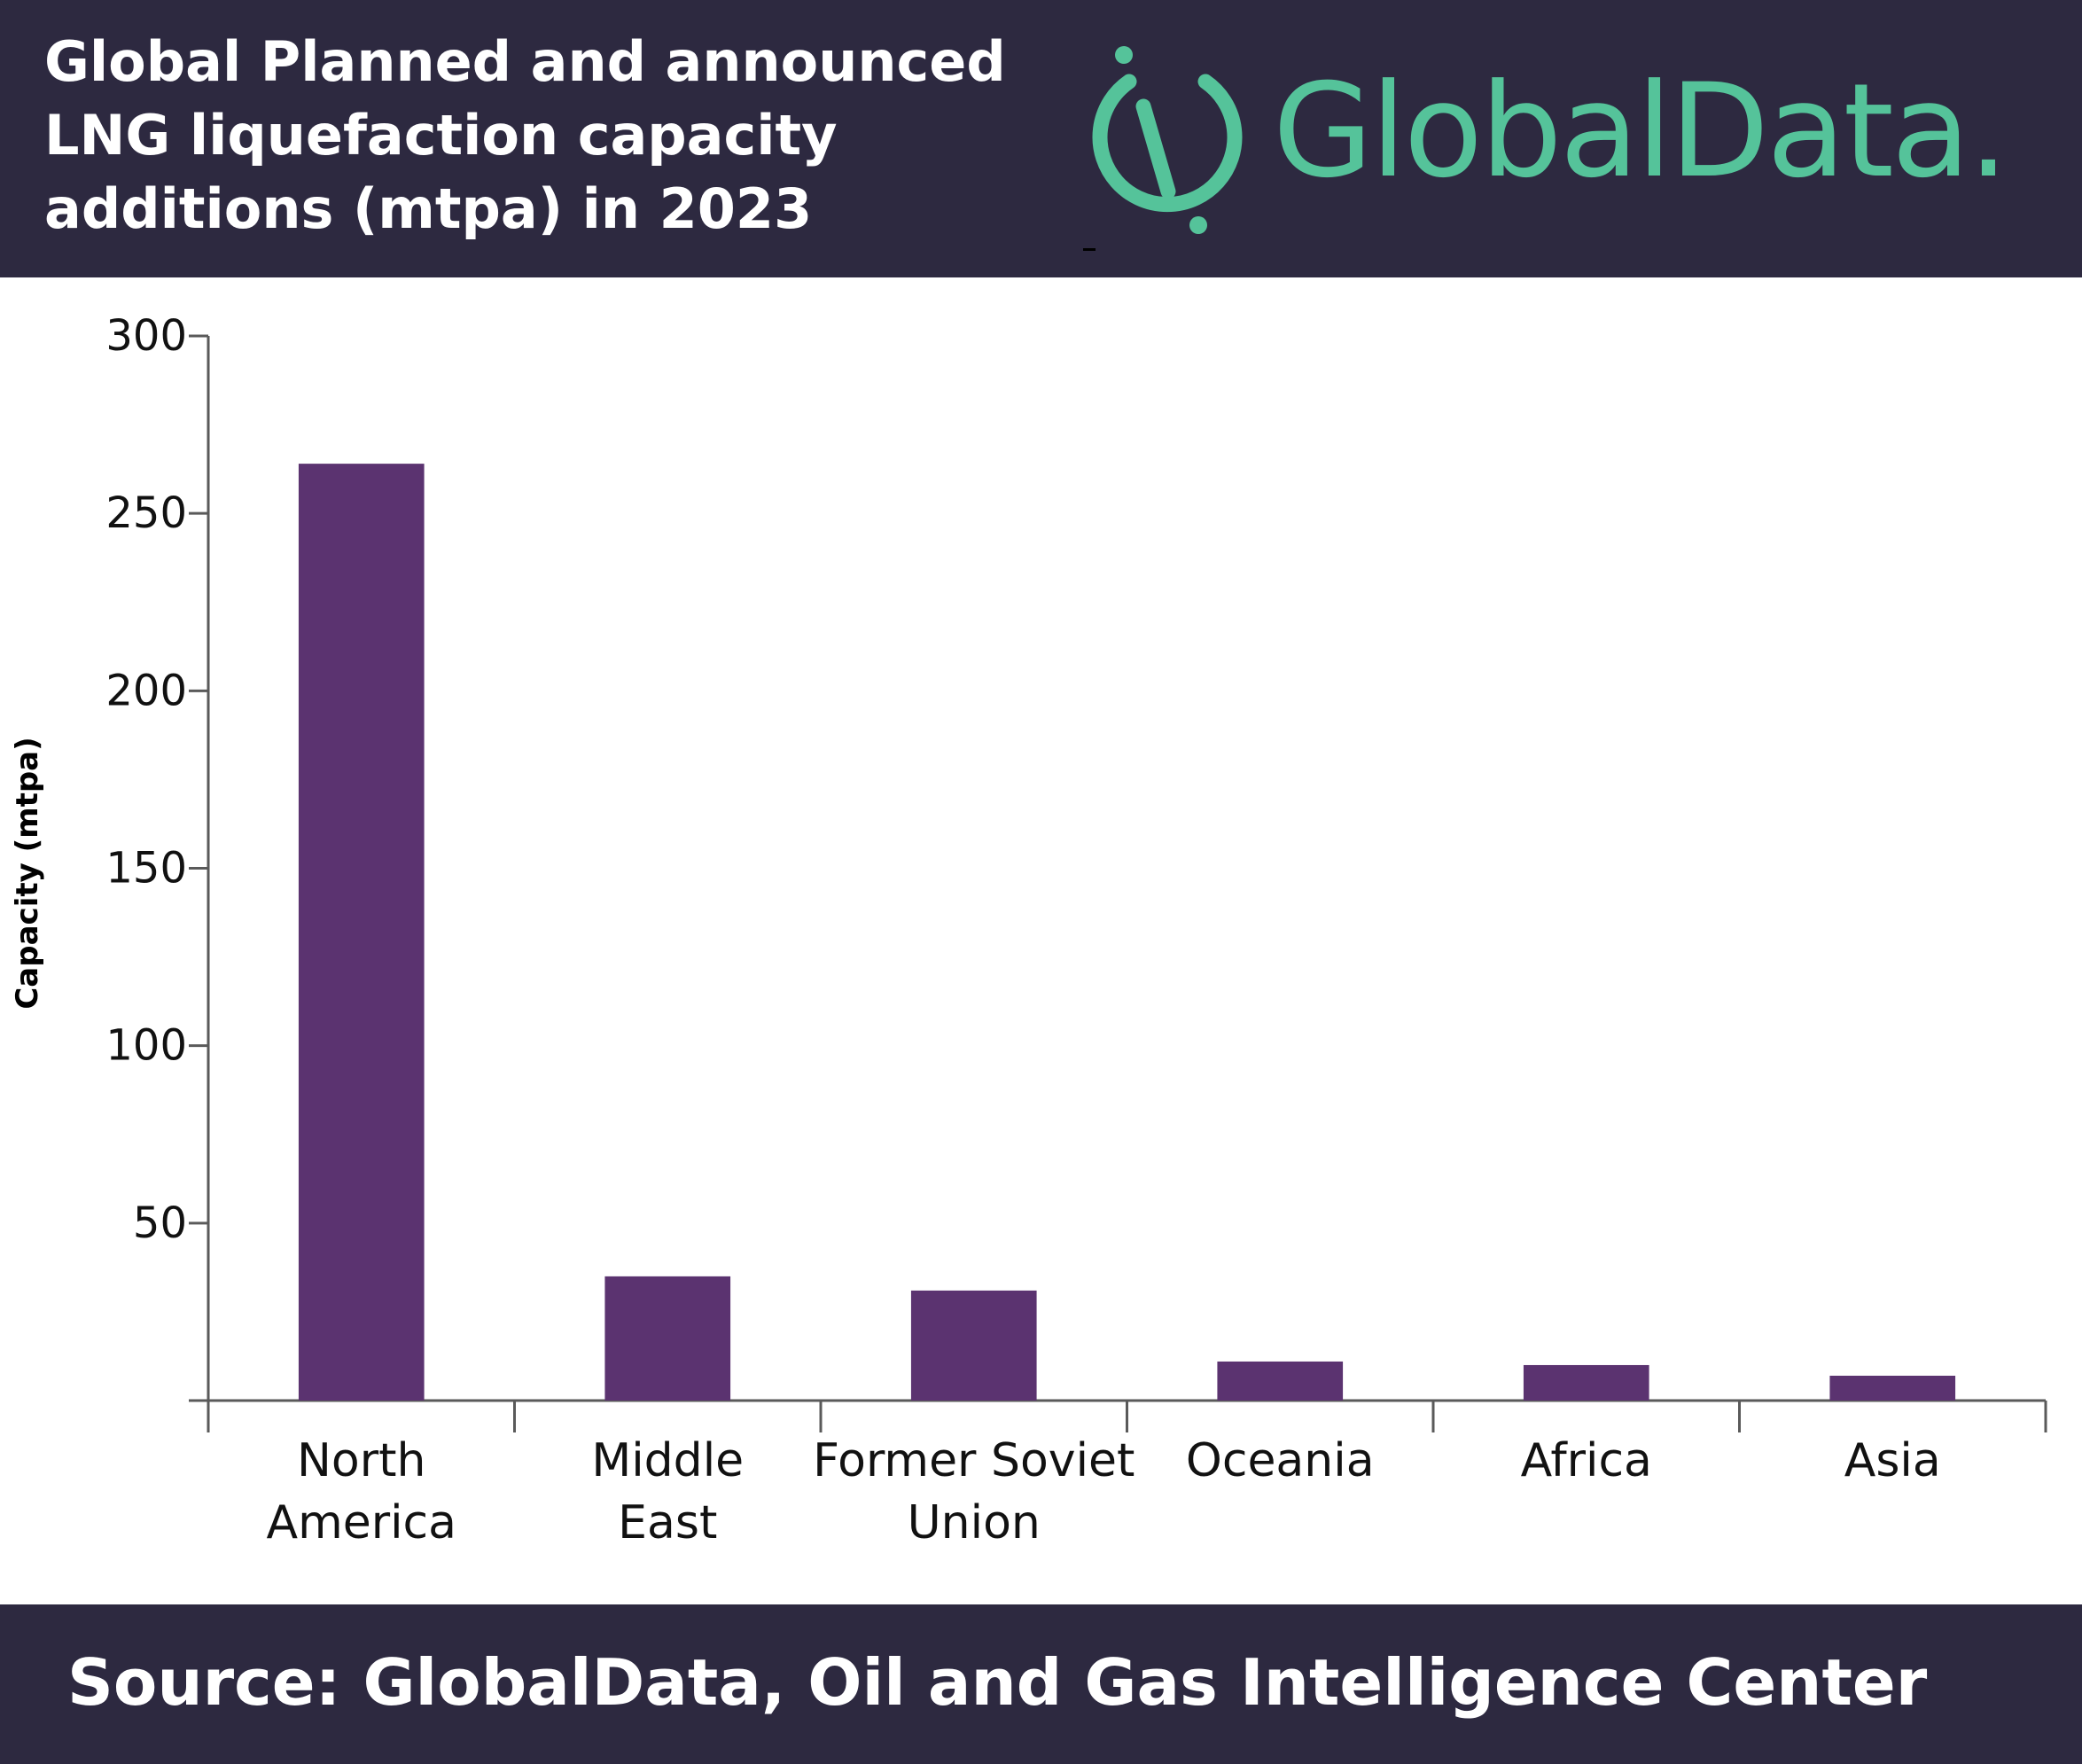 The height and width of the screenshot is (1764, 2082). I want to click on y-tick-label-50: 50, so click(160, 1223).